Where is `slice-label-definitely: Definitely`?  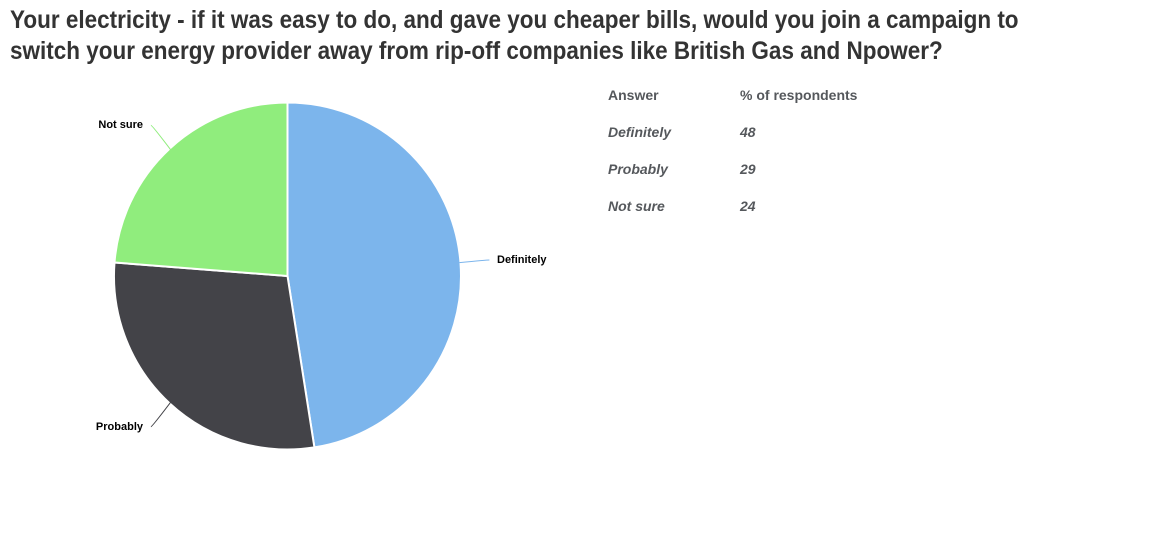 slice-label-definitely: Definitely is located at coordinates (522, 260).